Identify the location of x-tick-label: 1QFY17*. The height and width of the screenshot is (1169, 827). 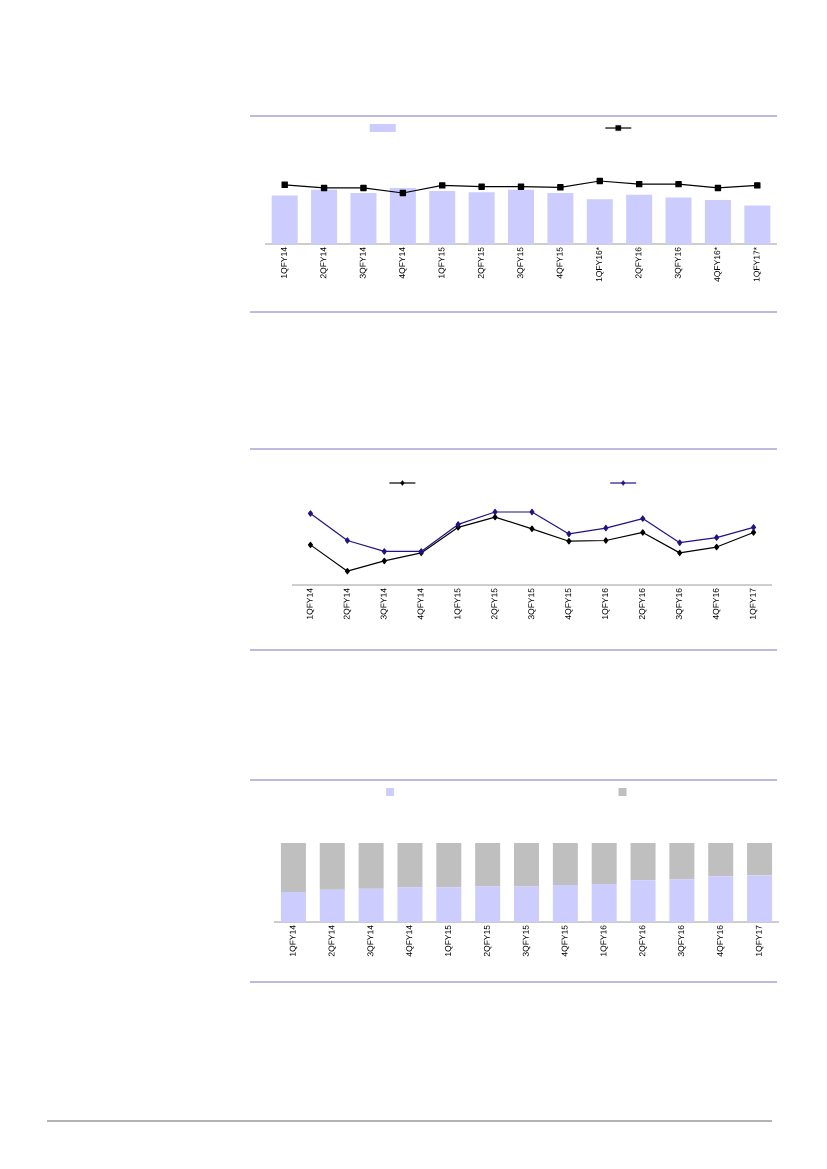
(757, 264).